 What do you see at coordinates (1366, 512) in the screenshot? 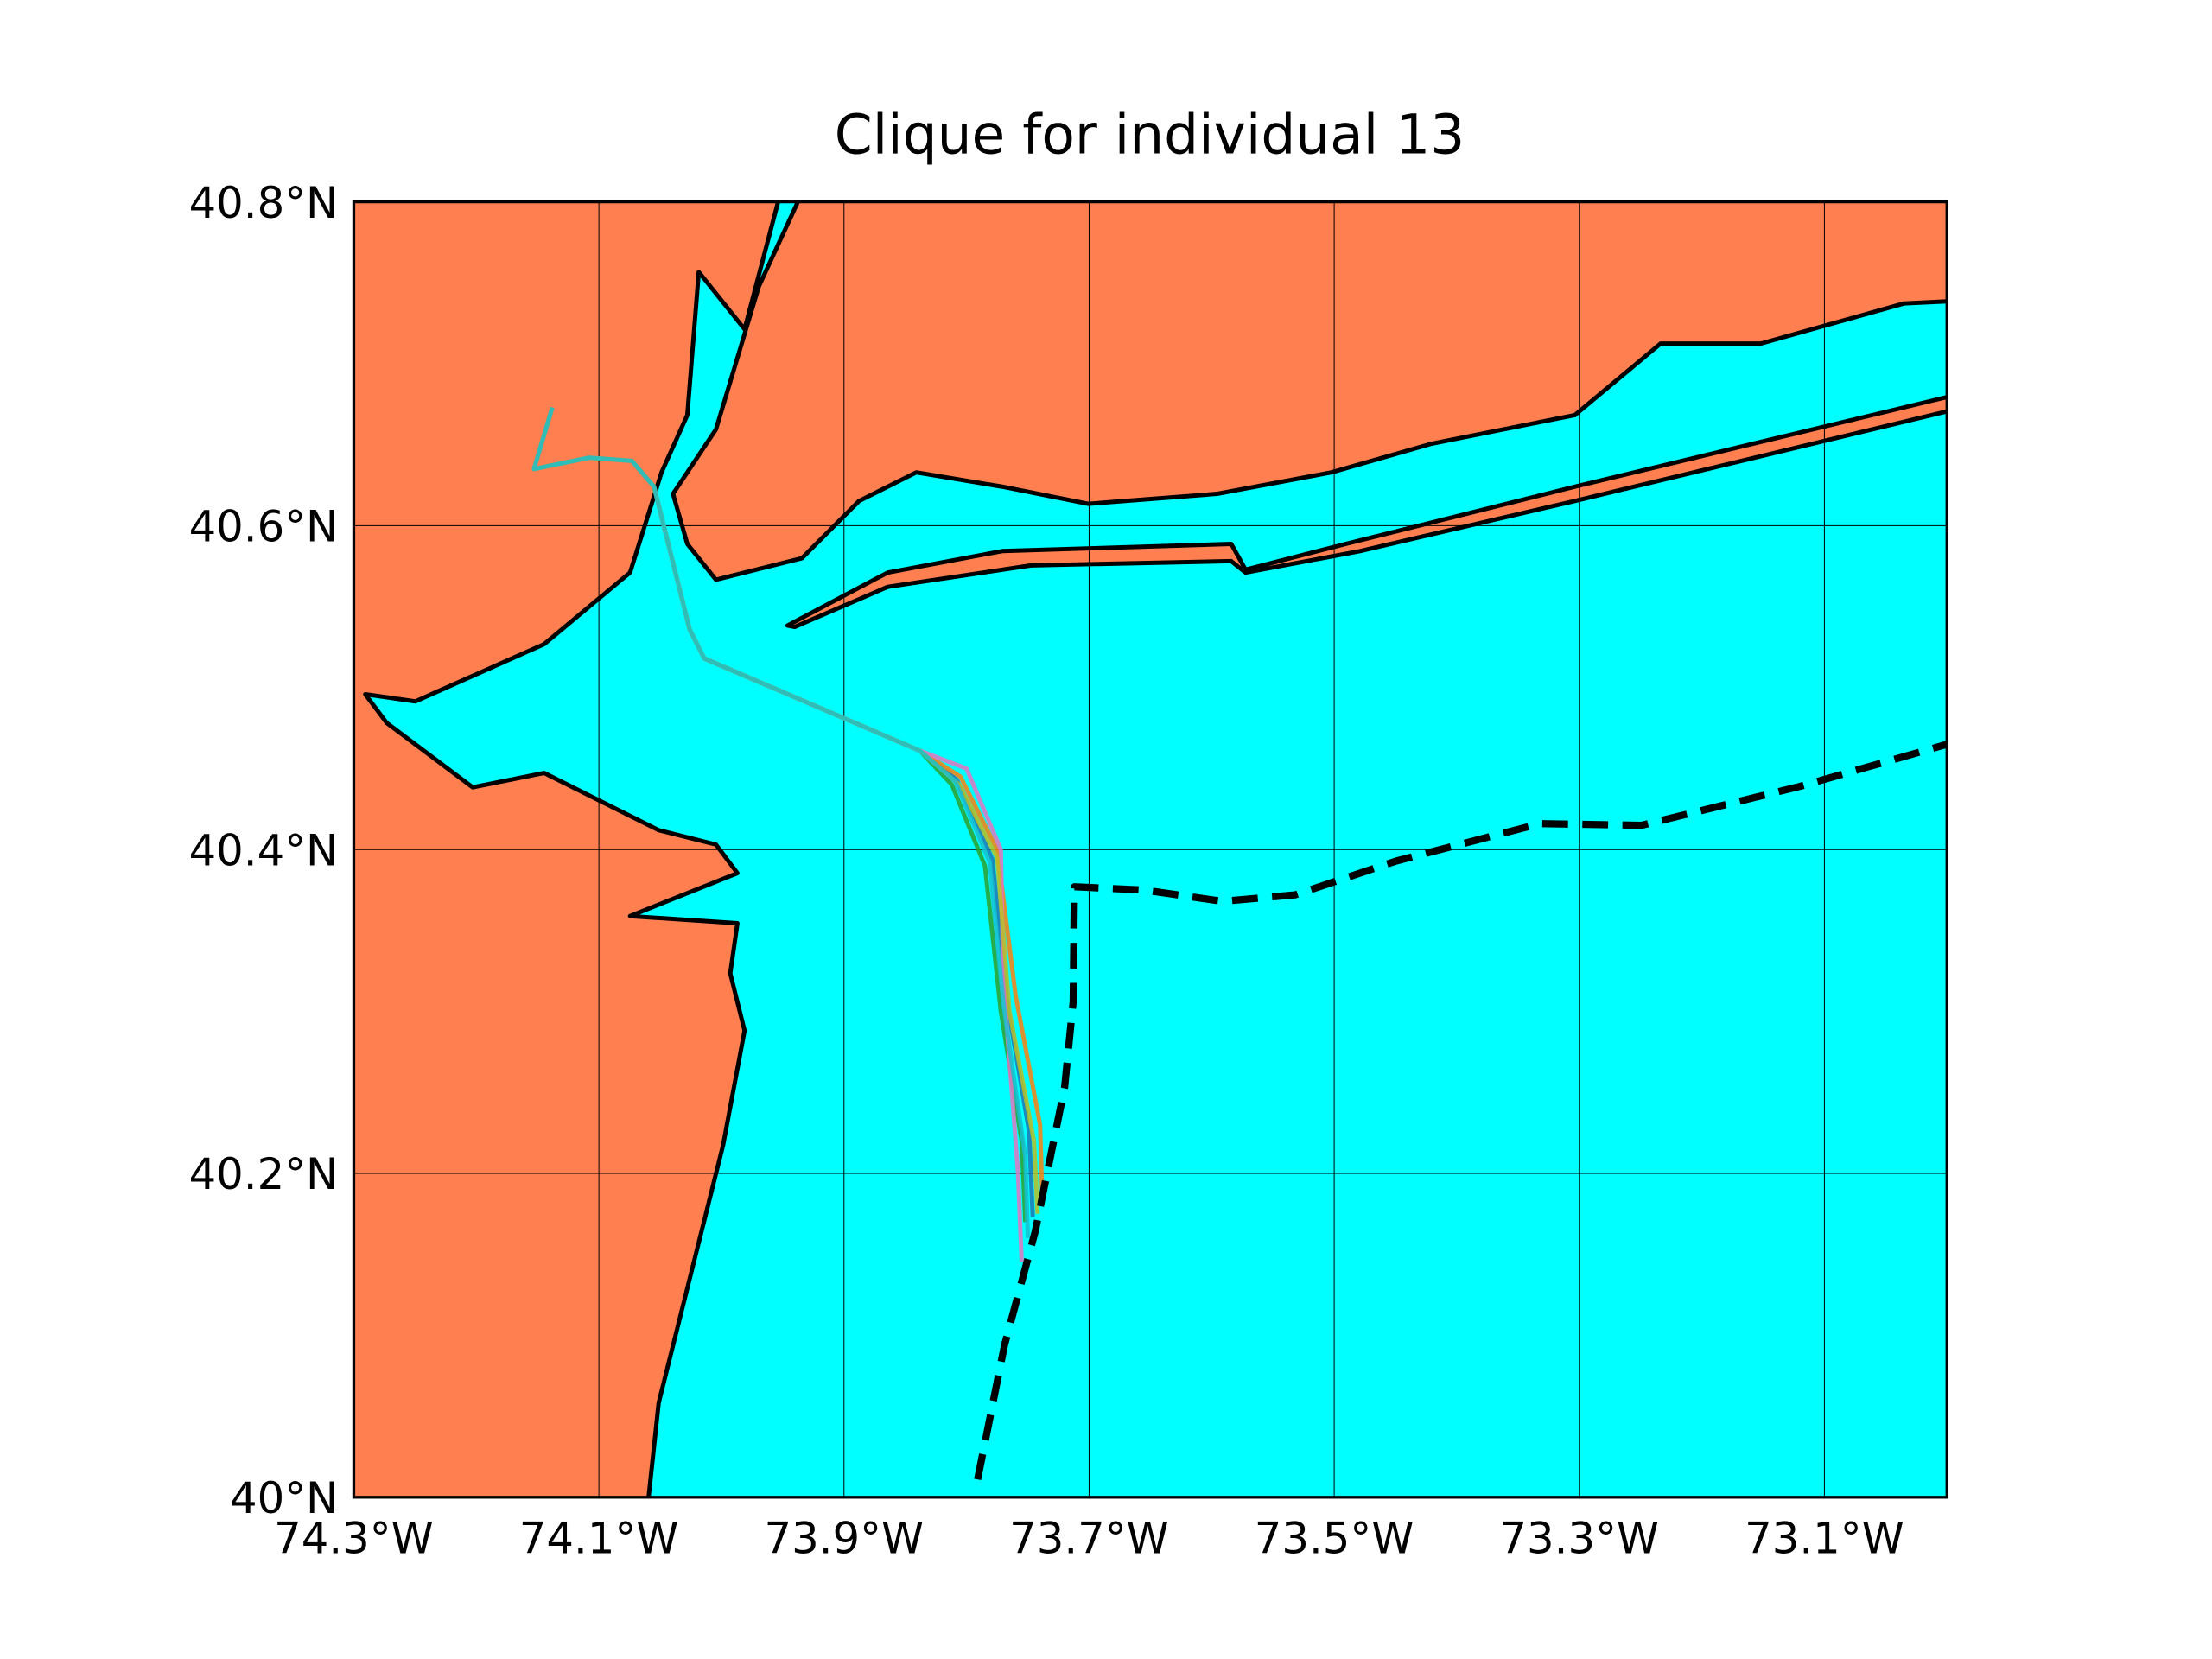
I see `barrier-beach-coast` at bounding box center [1366, 512].